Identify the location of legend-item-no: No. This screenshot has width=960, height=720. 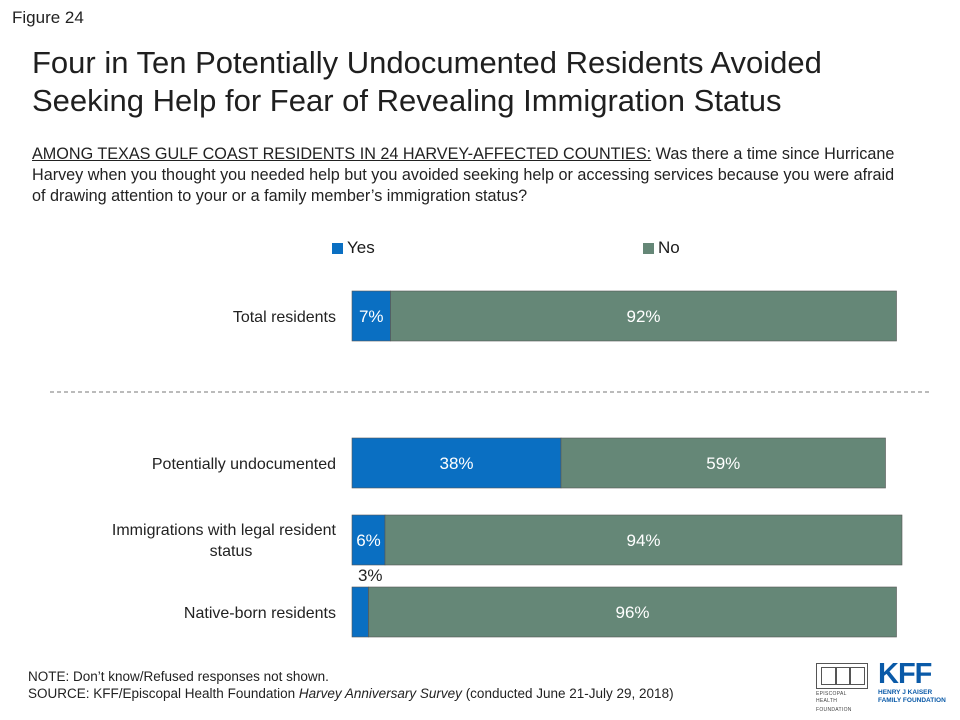
(661, 248).